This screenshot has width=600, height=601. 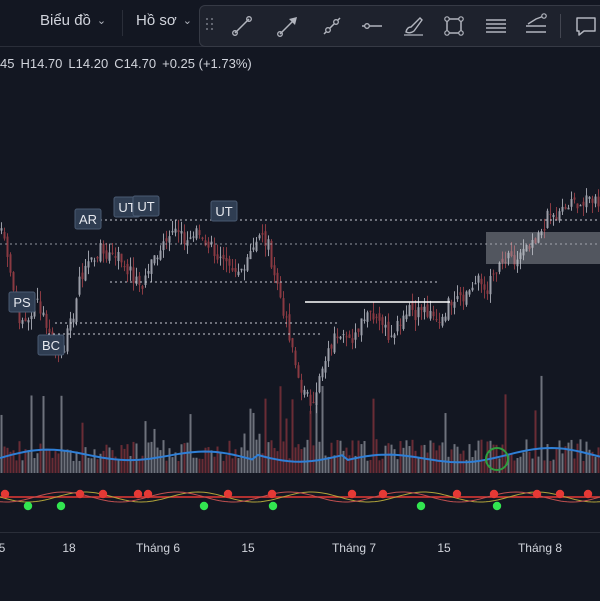 I want to click on close-label: C, so click(x=119, y=63).